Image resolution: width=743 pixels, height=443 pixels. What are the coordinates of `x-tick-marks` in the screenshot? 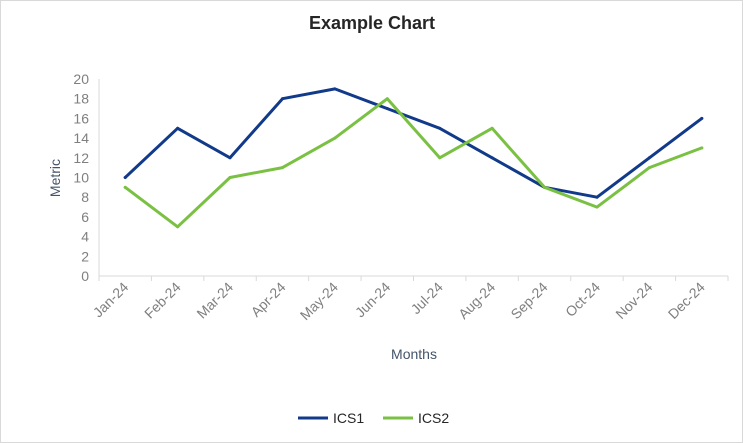 It's located at (413, 278).